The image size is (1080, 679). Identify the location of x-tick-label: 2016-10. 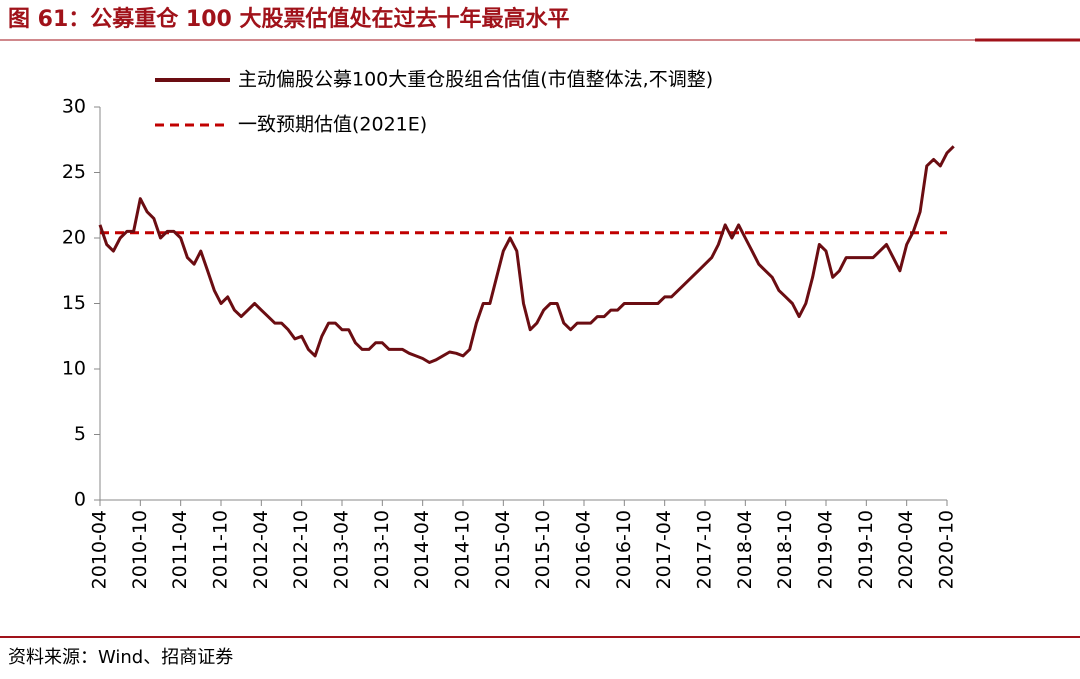
(624, 549).